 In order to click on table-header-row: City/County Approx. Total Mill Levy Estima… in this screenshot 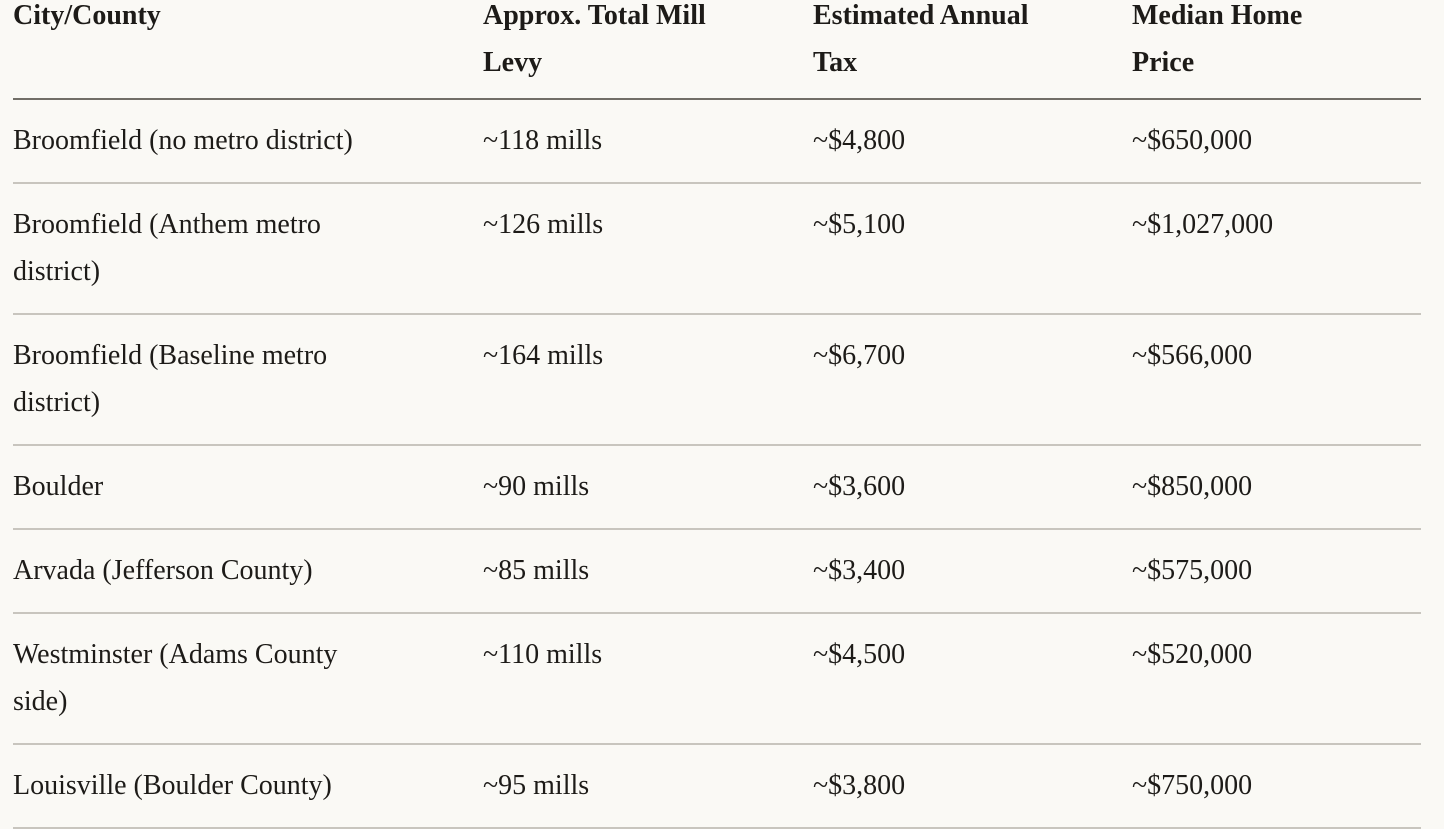, I will do `click(717, 50)`.